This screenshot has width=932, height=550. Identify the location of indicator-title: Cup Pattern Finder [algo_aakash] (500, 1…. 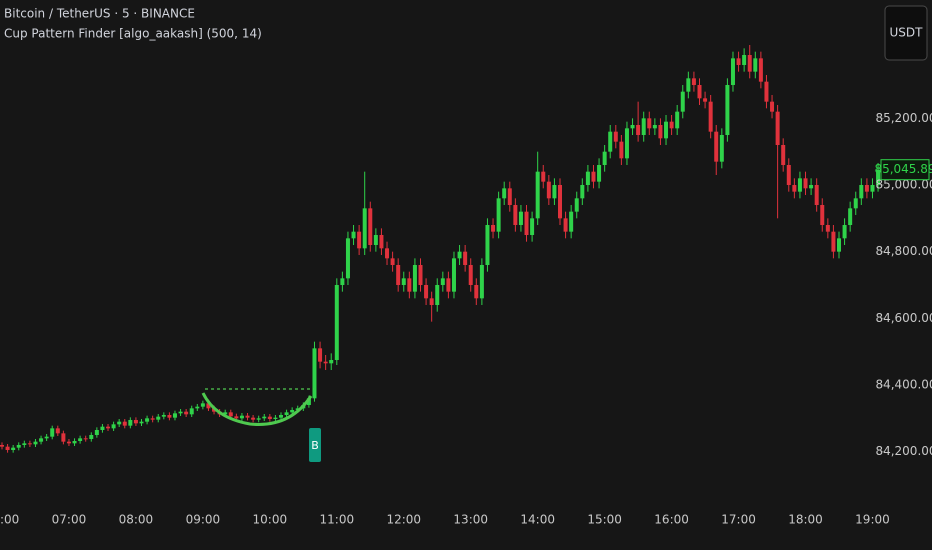
(133, 34).